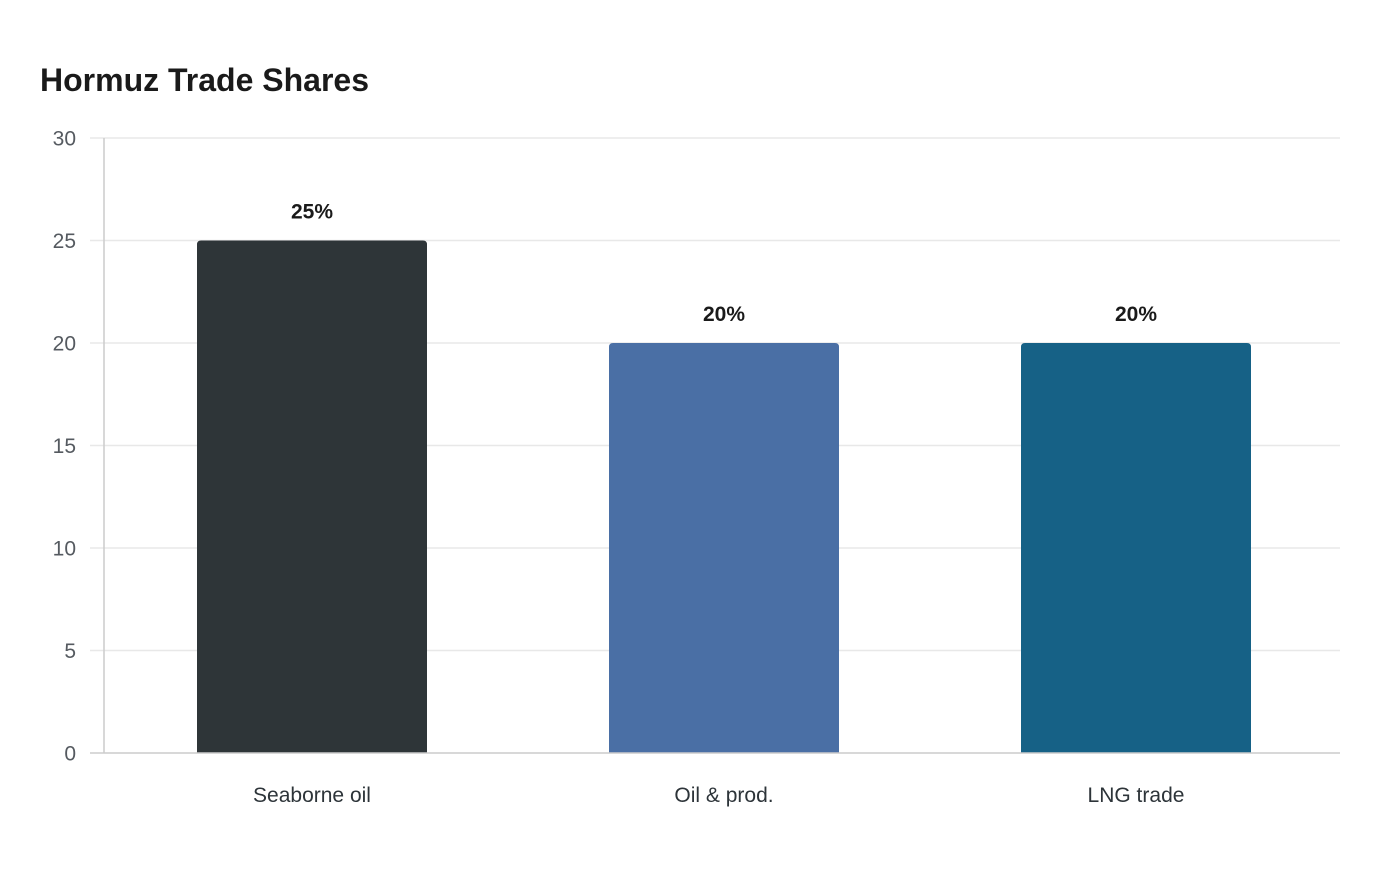  I want to click on y-tick-label: 20, so click(64, 344).